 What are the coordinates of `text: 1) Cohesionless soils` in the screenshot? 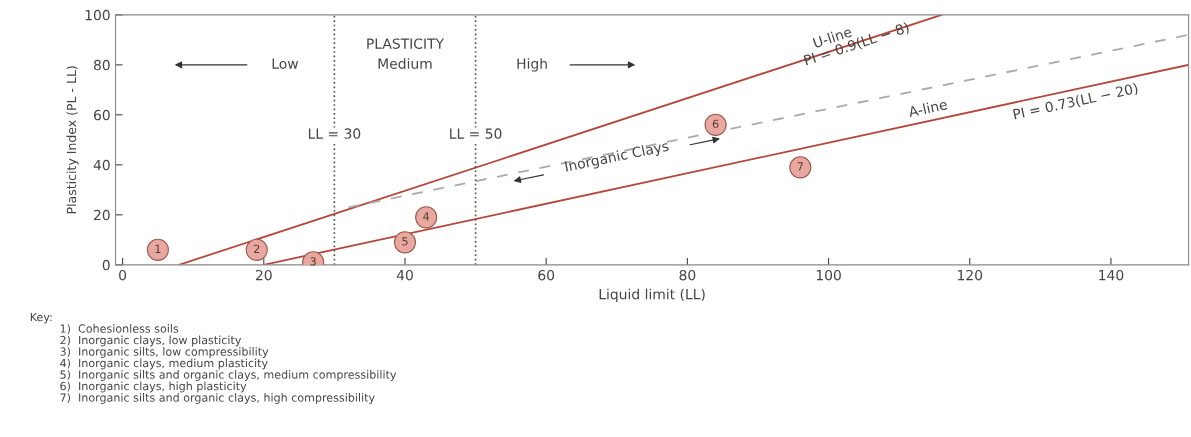 It's located at (119, 329).